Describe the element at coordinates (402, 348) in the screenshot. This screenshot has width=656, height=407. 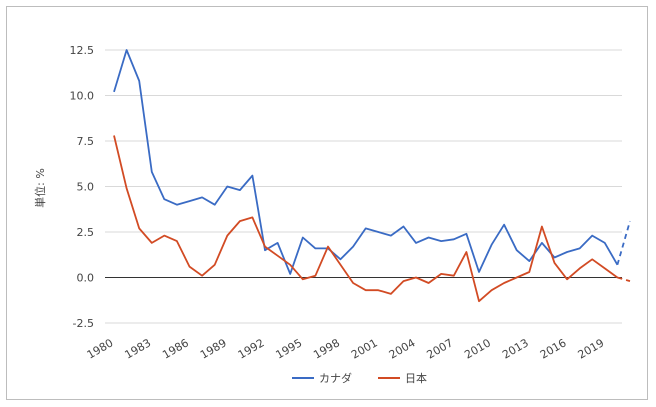
I see `x-tick-label: 2004` at that location.